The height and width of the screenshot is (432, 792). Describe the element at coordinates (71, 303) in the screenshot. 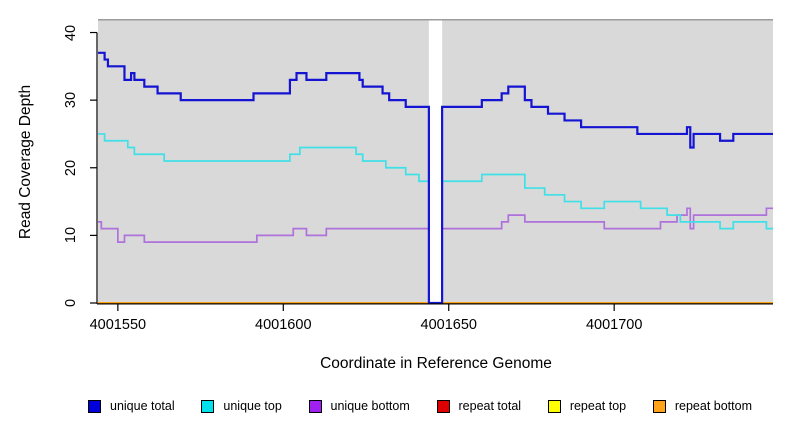

I see `y-tick-label: 0` at that location.